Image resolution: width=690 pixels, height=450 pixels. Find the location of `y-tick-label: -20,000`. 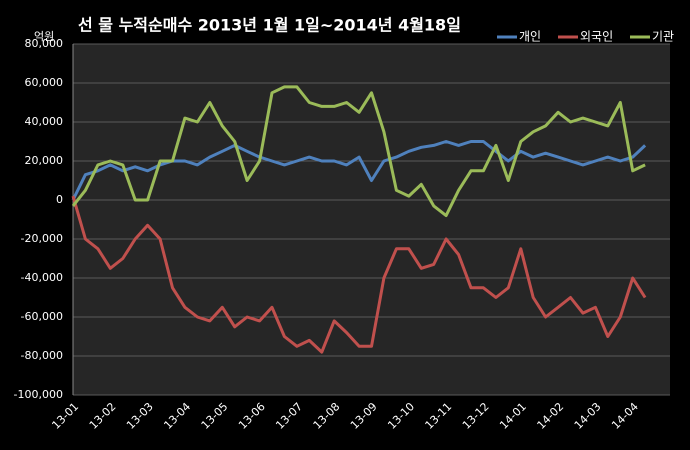

y-tick-label: -20,000 is located at coordinates (42, 238).